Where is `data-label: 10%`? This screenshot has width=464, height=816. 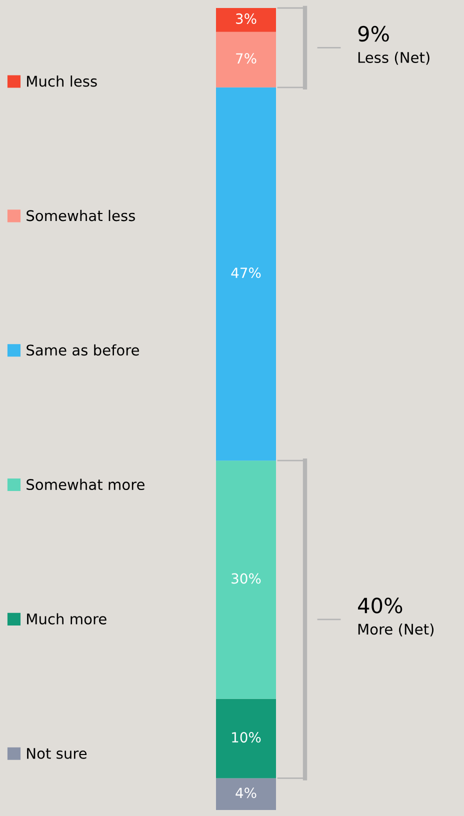 data-label: 10% is located at coordinates (246, 737).